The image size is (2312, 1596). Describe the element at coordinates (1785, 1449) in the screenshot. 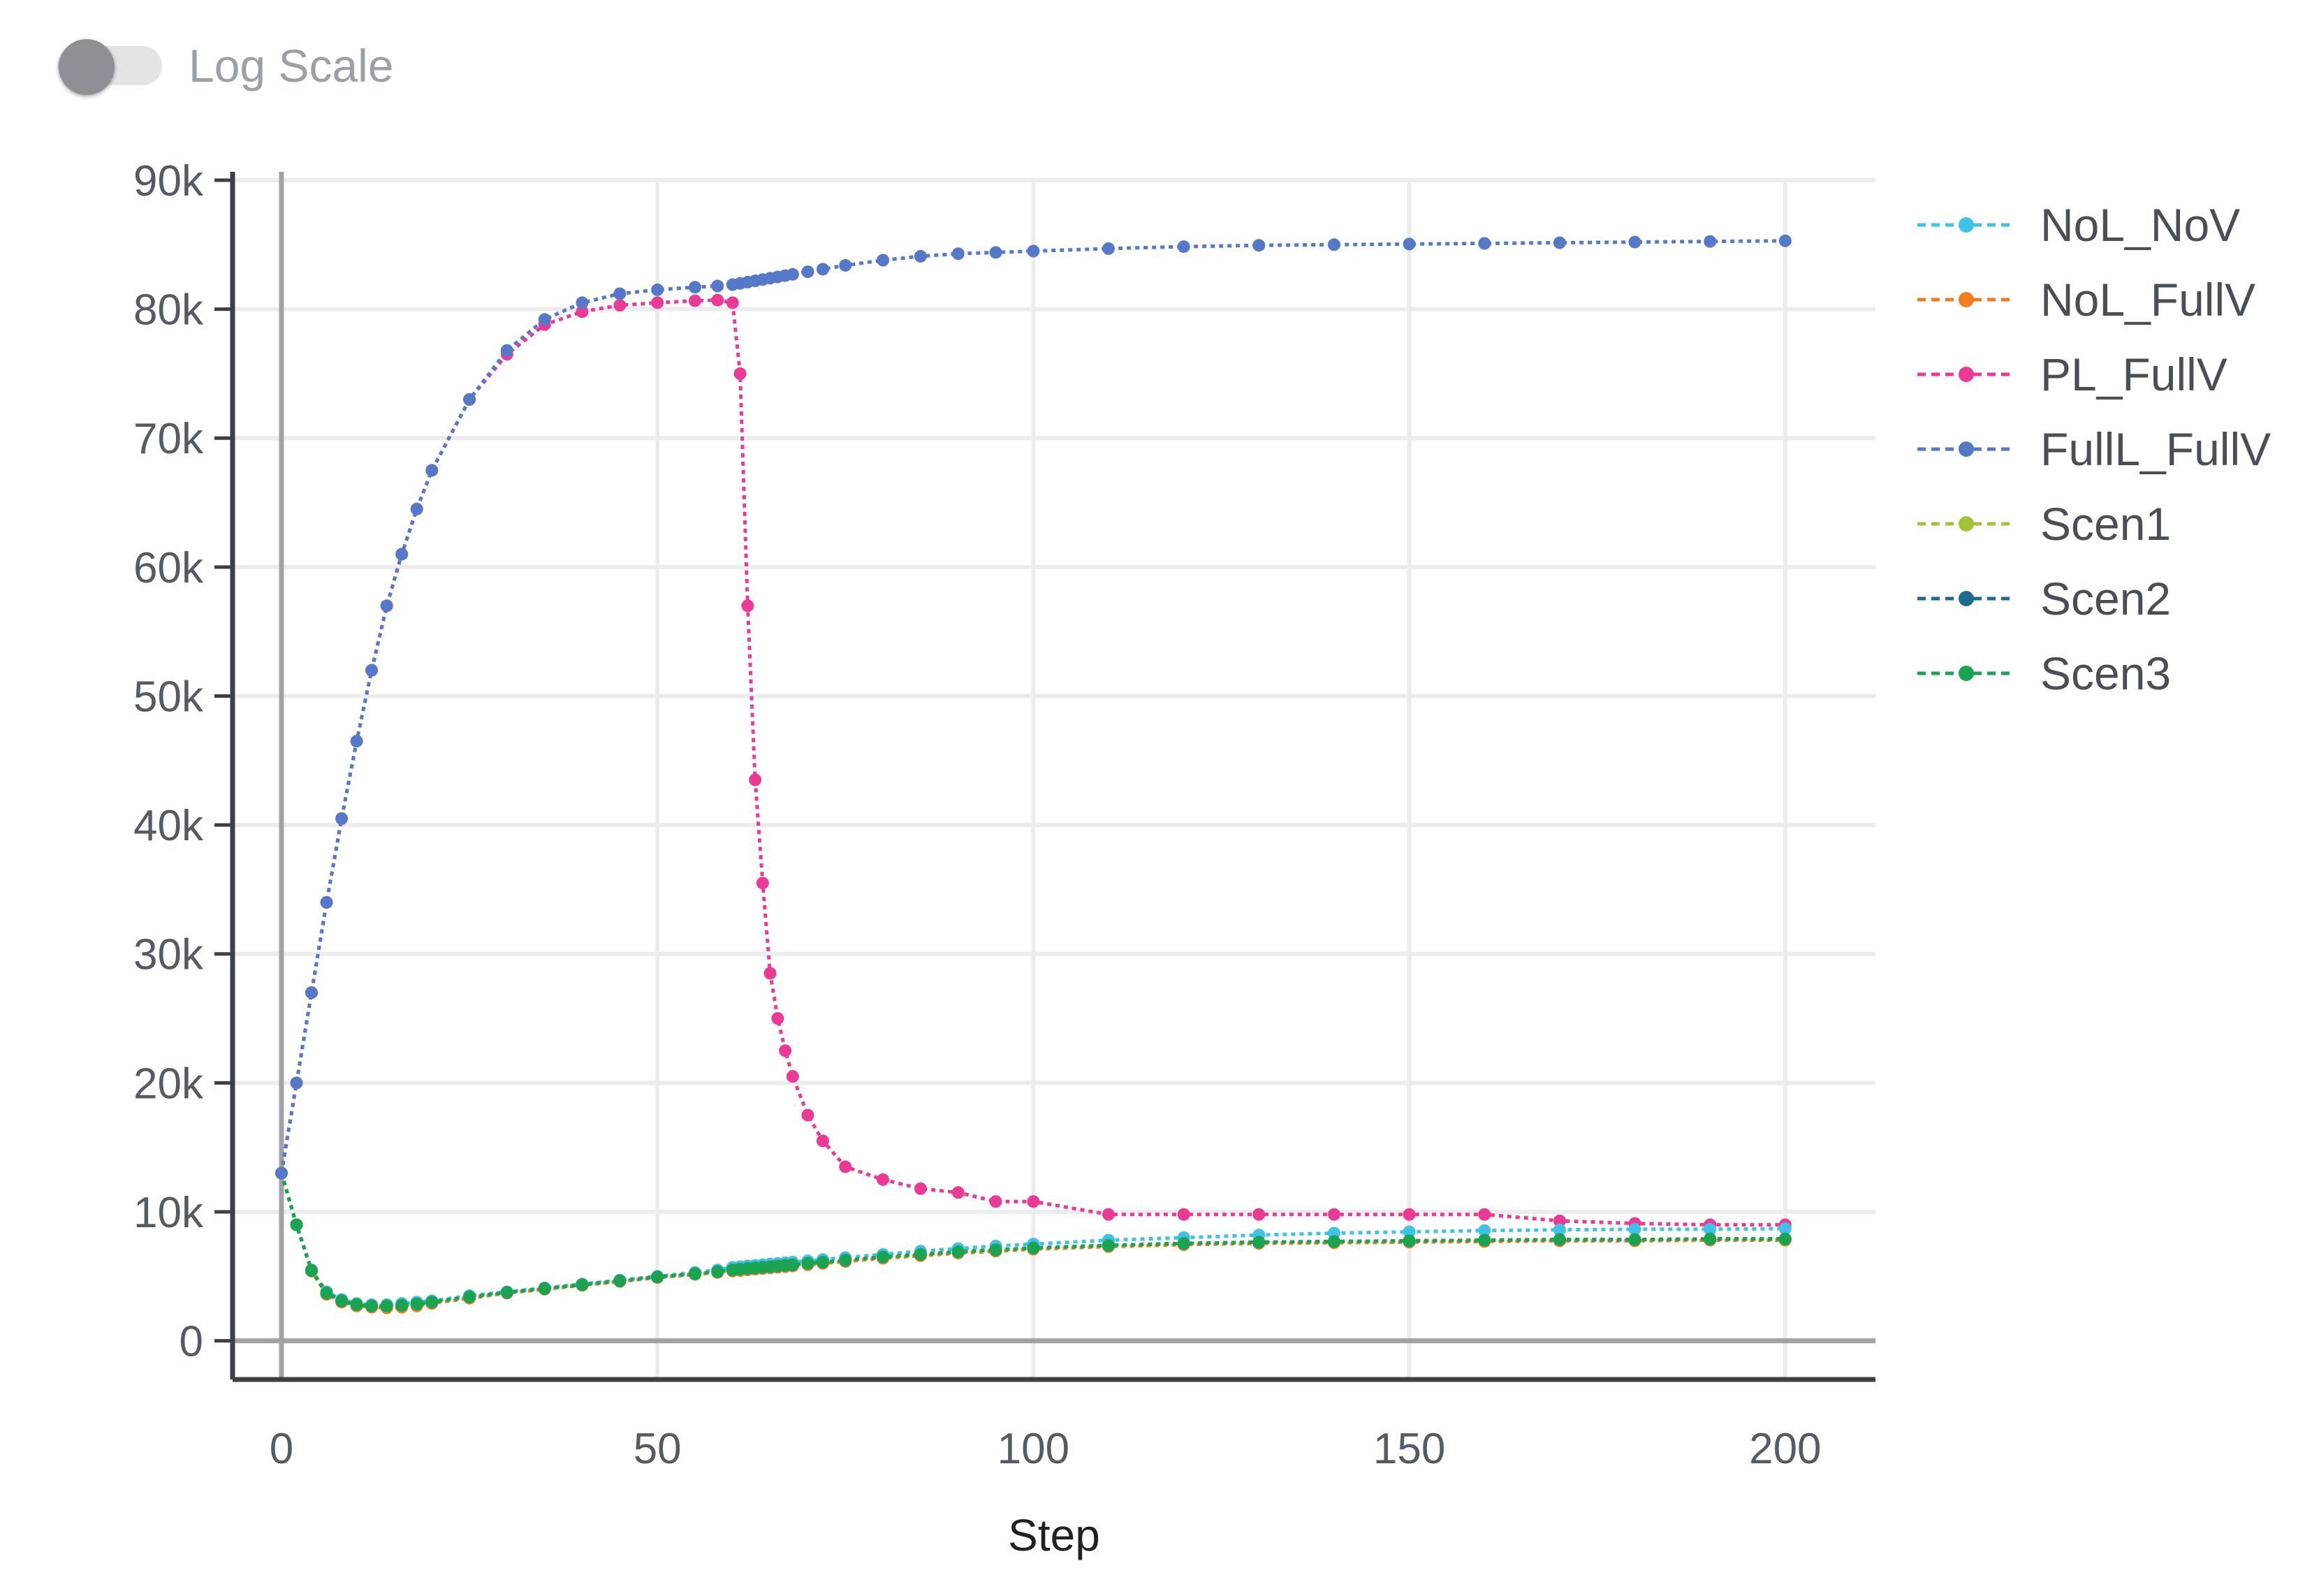

I see `x-tick-label: 200` at that location.